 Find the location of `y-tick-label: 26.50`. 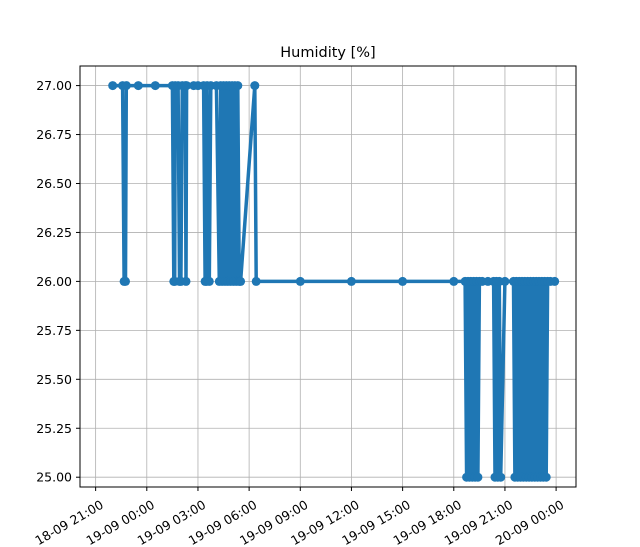

y-tick-label: 26.50 is located at coordinates (54, 183).